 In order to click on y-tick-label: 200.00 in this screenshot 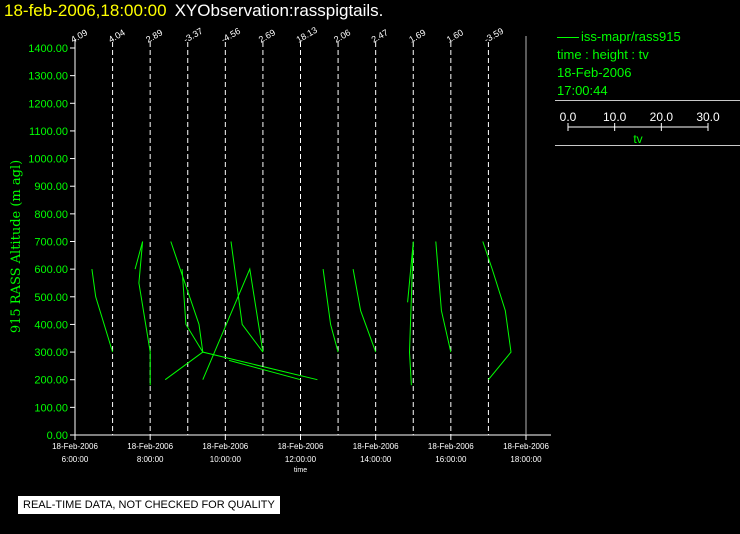, I will do `click(51, 381)`.